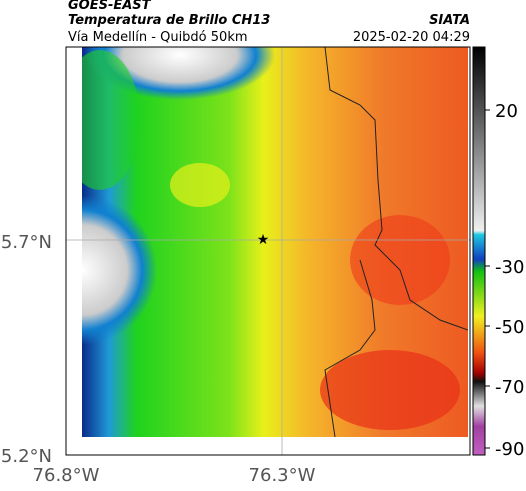 This screenshot has width=526, height=491. I want to click on lat-label: 5.2°N, so click(26, 456).